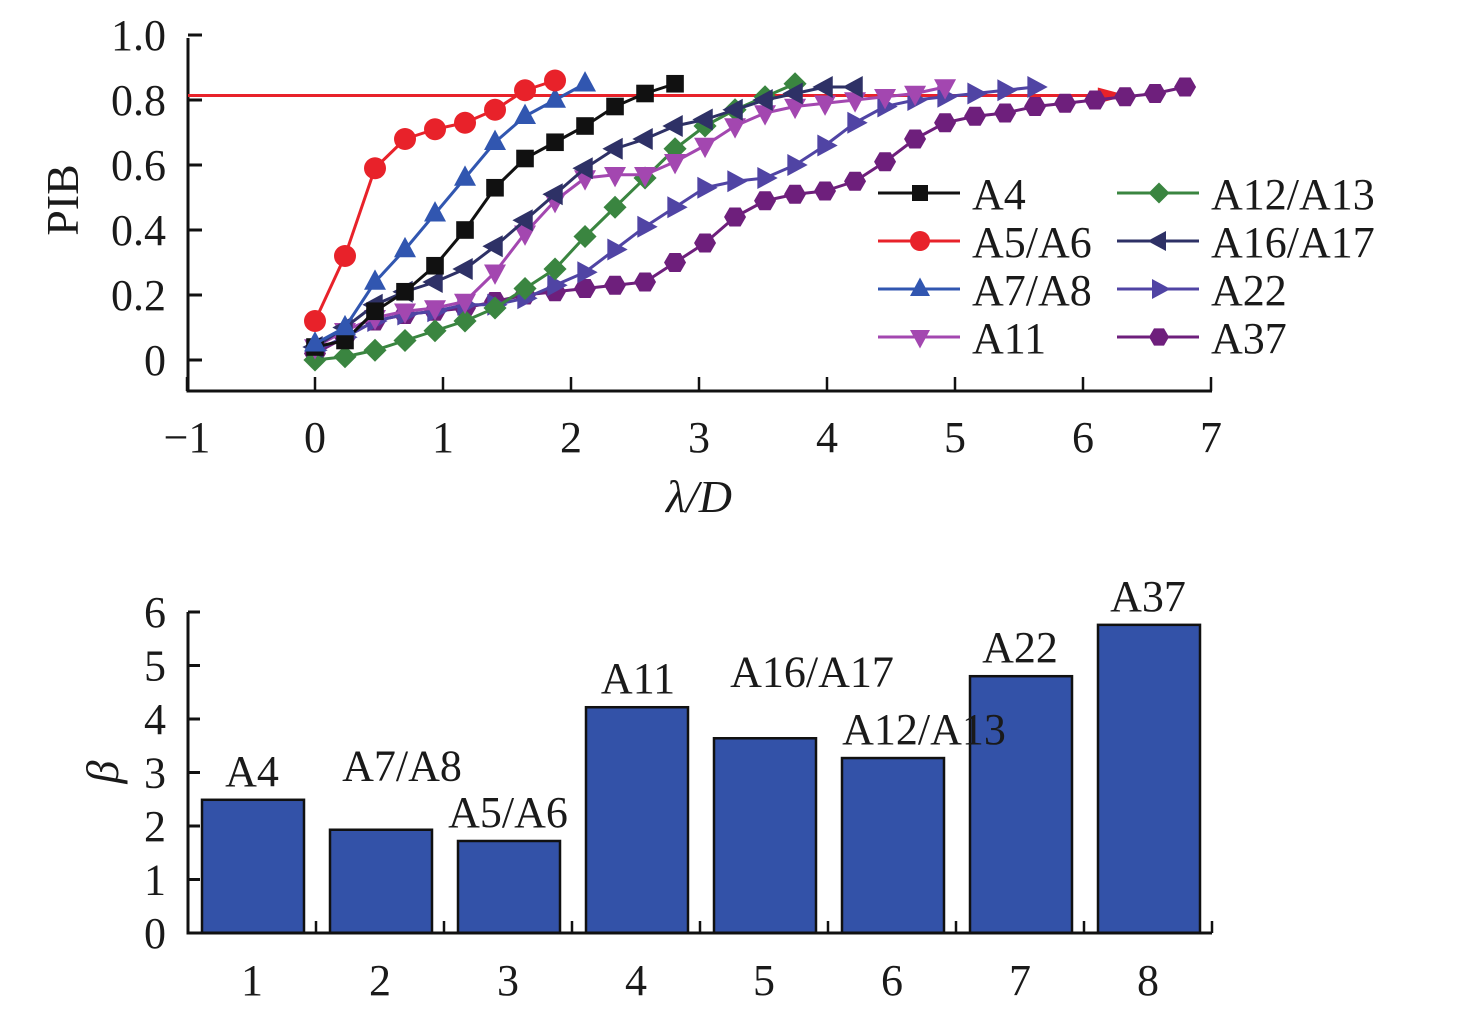  What do you see at coordinates (1202, 338) in the screenshot?
I see `legend-item-a37: A37` at bounding box center [1202, 338].